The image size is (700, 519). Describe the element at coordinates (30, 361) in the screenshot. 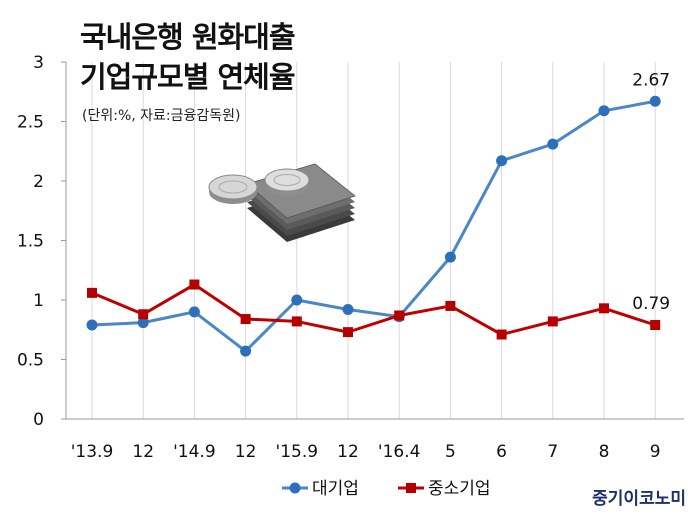

I see `y-tick-label: 0.5` at that location.